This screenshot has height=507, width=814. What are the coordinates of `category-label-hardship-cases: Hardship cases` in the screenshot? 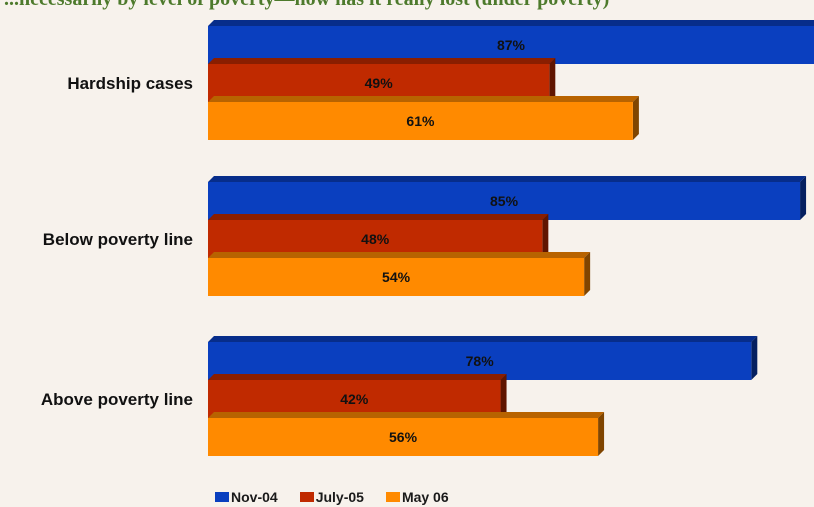 It's located at (130, 83).